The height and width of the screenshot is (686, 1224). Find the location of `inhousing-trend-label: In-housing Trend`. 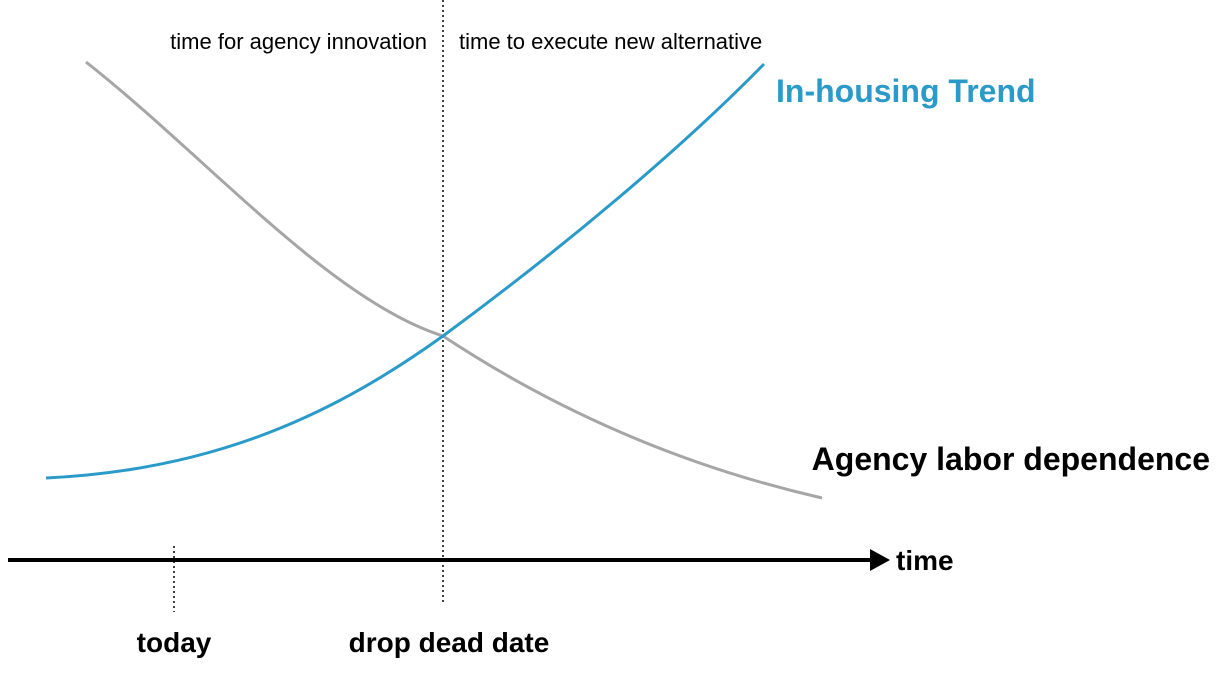

inhousing-trend-label: In-housing Trend is located at coordinates (906, 91).